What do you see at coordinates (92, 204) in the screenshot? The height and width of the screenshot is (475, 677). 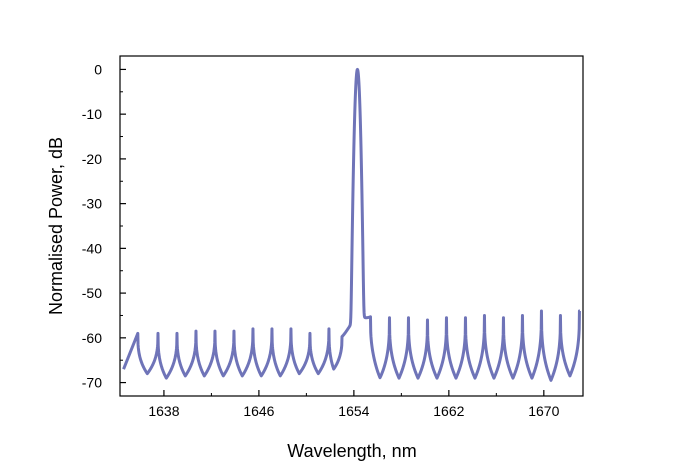 I see `y-tick-label: -30` at bounding box center [92, 204].